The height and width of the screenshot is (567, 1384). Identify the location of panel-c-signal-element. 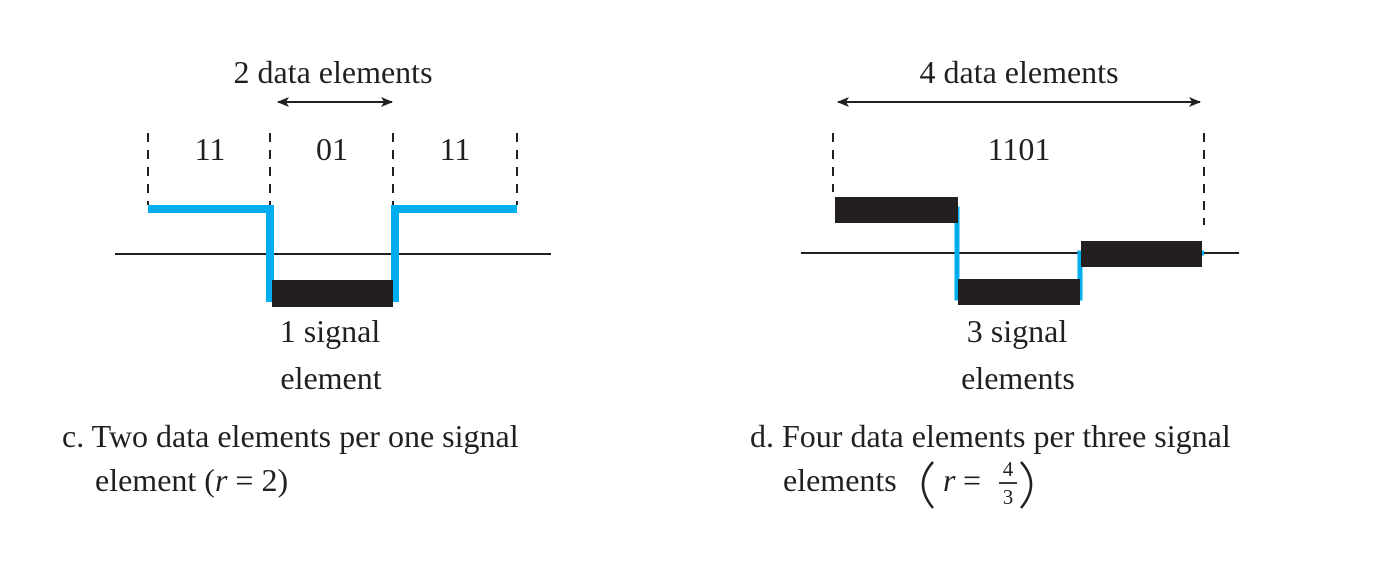
(332, 293).